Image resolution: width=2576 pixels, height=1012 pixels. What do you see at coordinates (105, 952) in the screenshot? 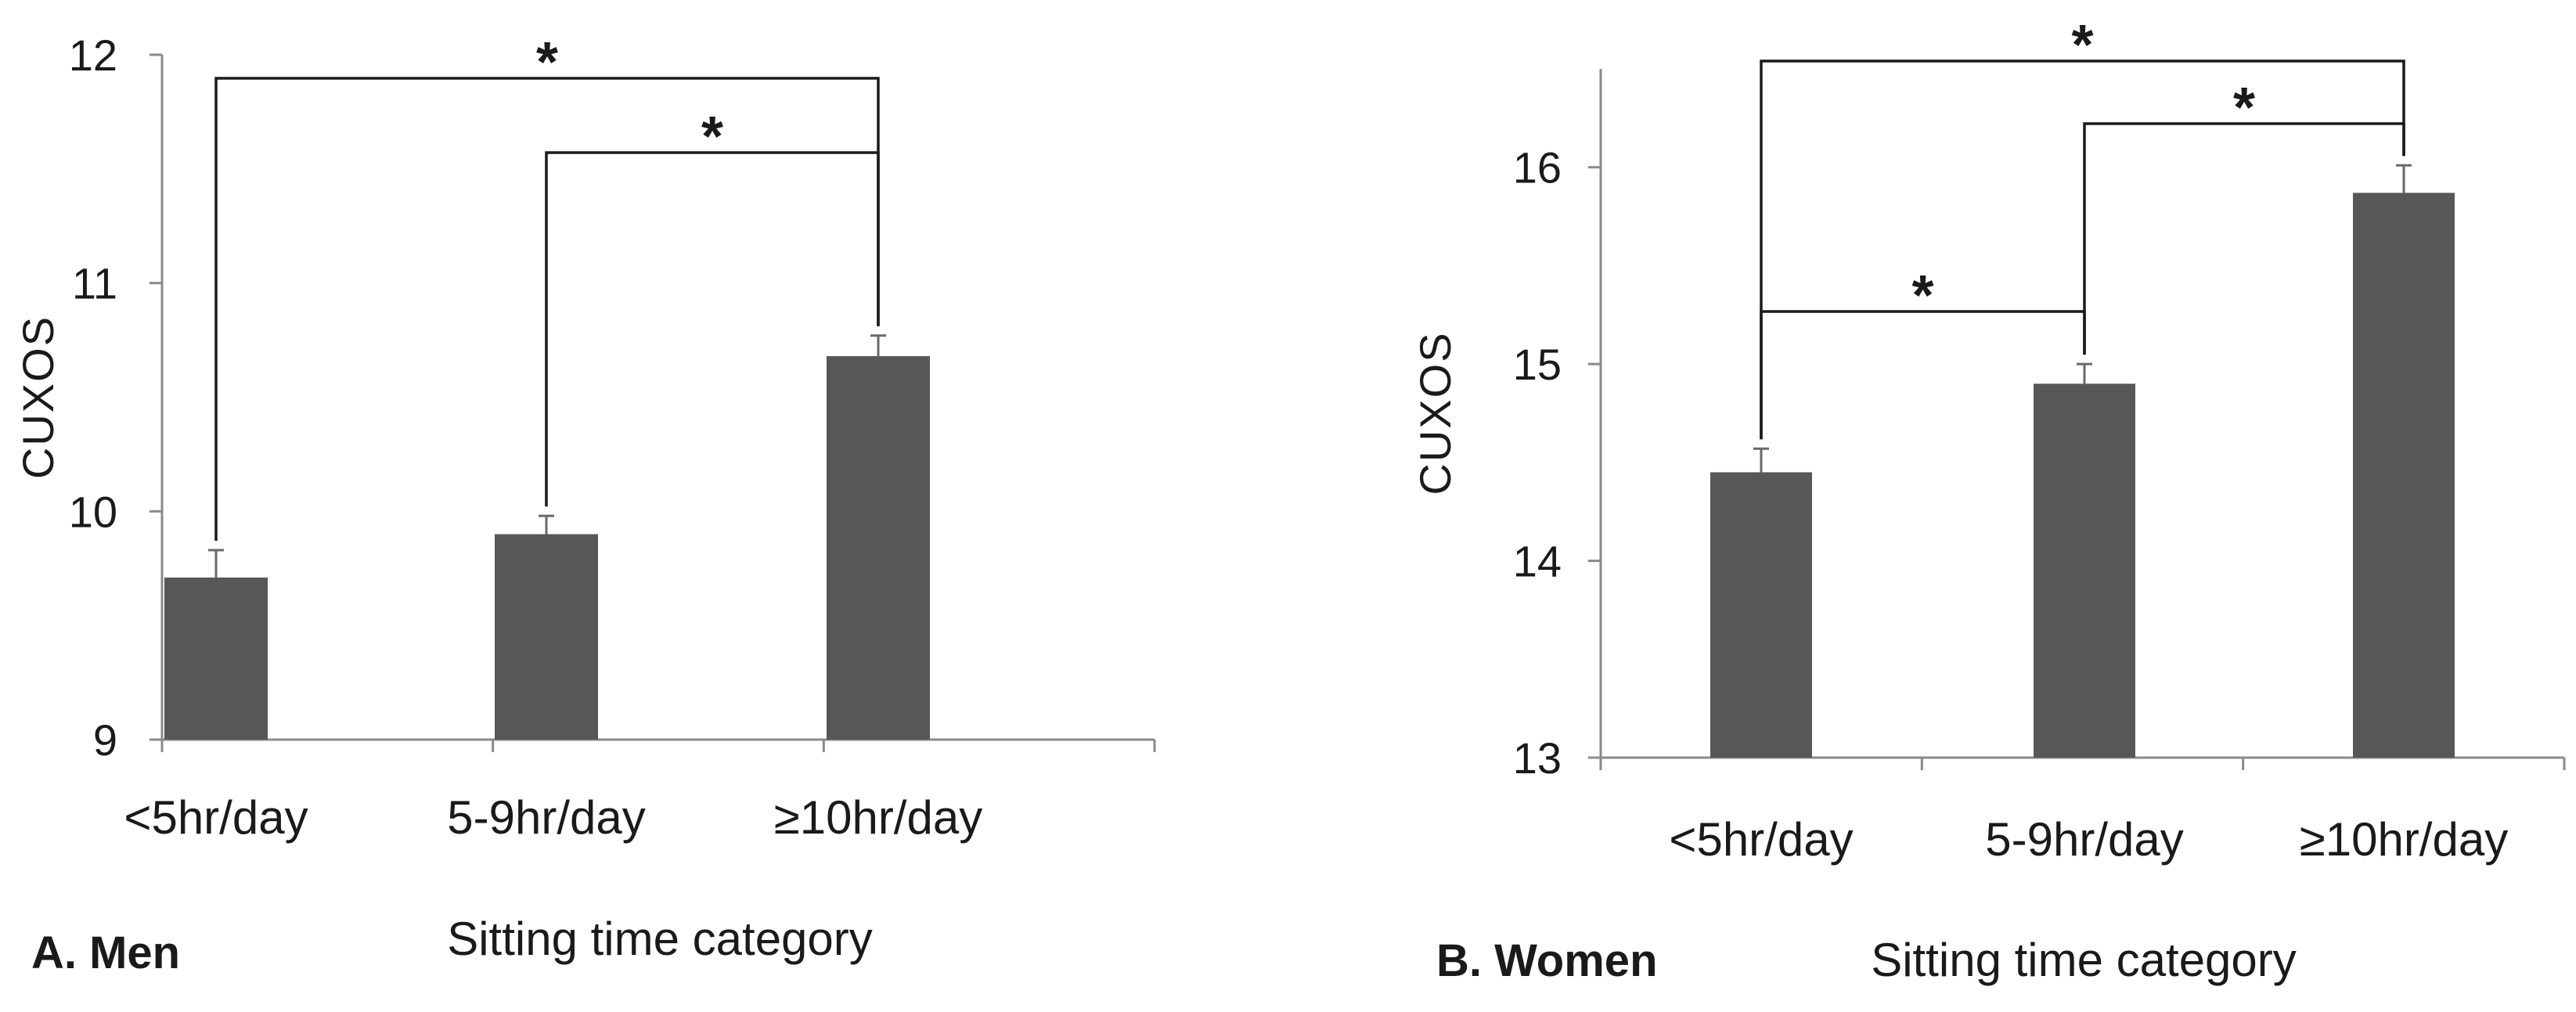
I see `panel-label: A. Men` at bounding box center [105, 952].